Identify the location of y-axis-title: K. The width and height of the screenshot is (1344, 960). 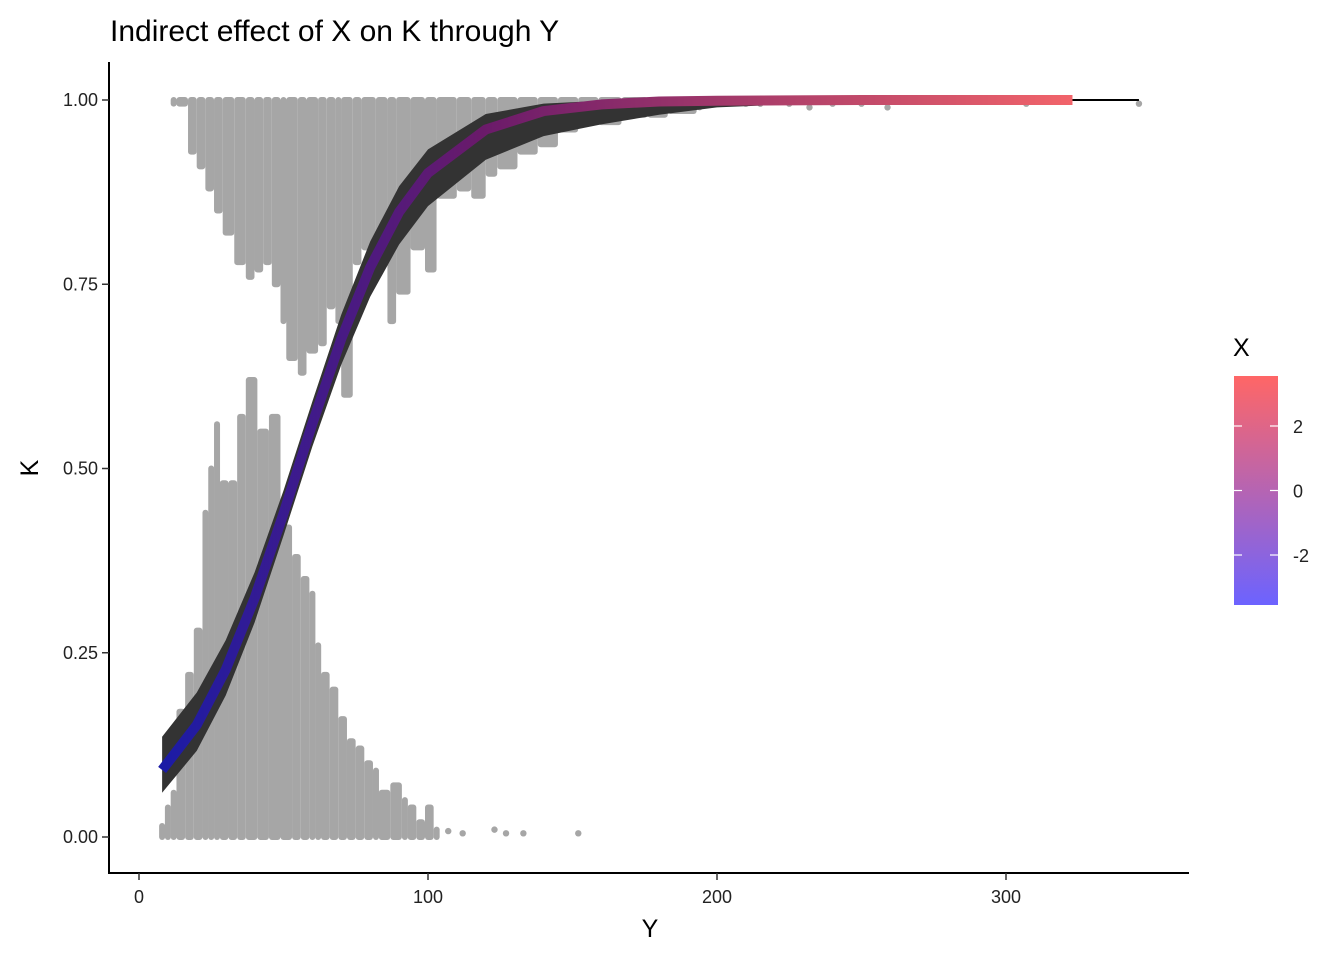
(30, 467).